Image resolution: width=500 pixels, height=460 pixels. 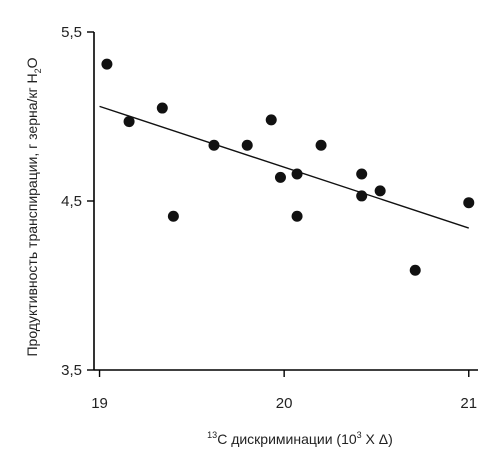 I want to click on x-tick-label: 21, so click(x=468, y=403).